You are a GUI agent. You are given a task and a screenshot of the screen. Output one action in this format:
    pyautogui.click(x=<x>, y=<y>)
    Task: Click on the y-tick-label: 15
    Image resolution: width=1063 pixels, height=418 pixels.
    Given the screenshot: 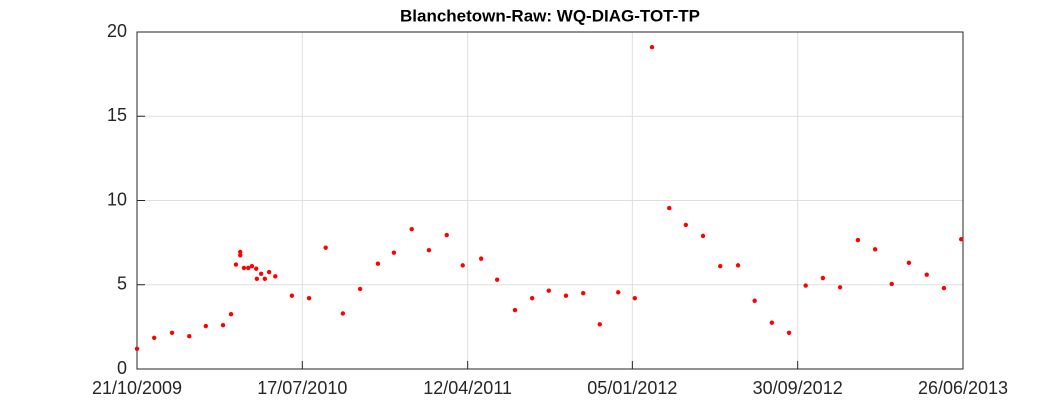 What is the action you would take?
    pyautogui.click(x=117, y=115)
    